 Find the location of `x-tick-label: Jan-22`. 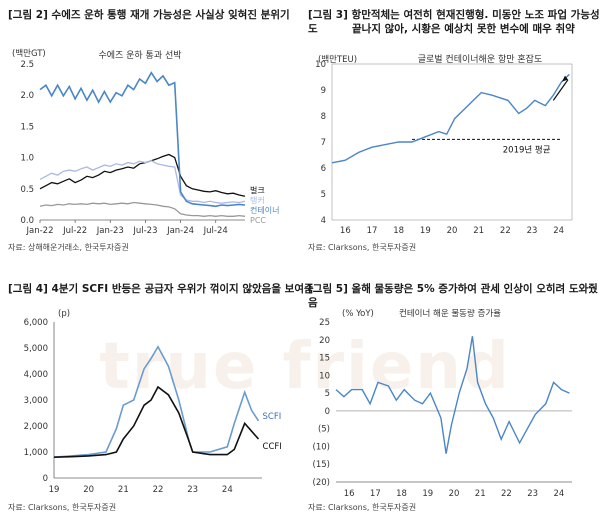

x-tick-label: Jan-22 is located at coordinates (40, 231).